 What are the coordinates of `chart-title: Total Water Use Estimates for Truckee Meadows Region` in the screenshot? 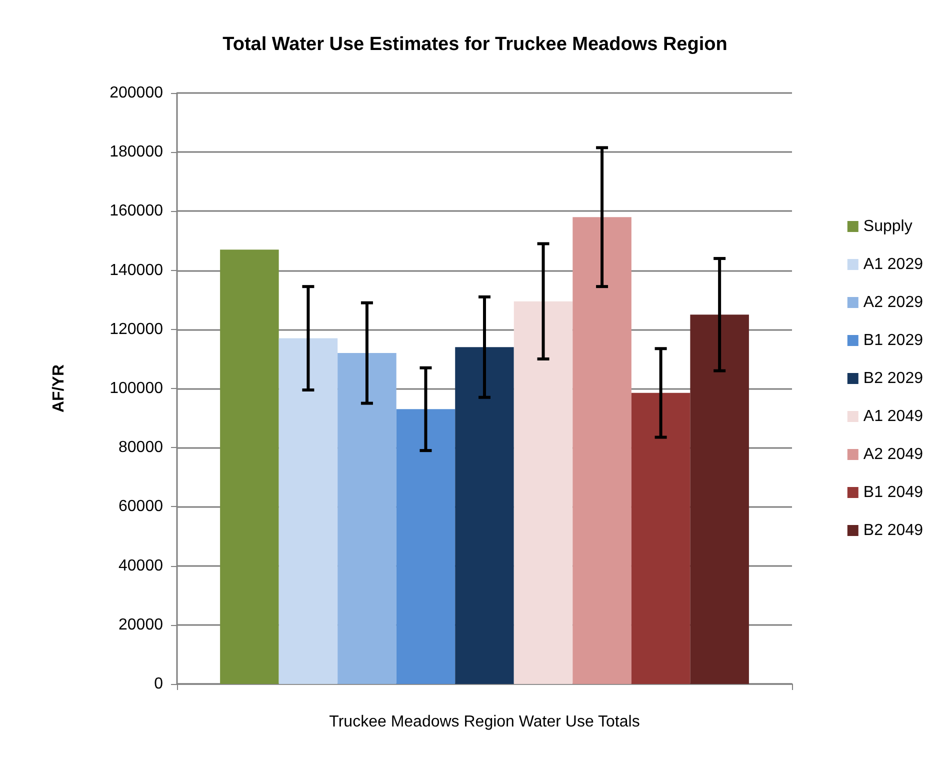 It's located at (475, 44).